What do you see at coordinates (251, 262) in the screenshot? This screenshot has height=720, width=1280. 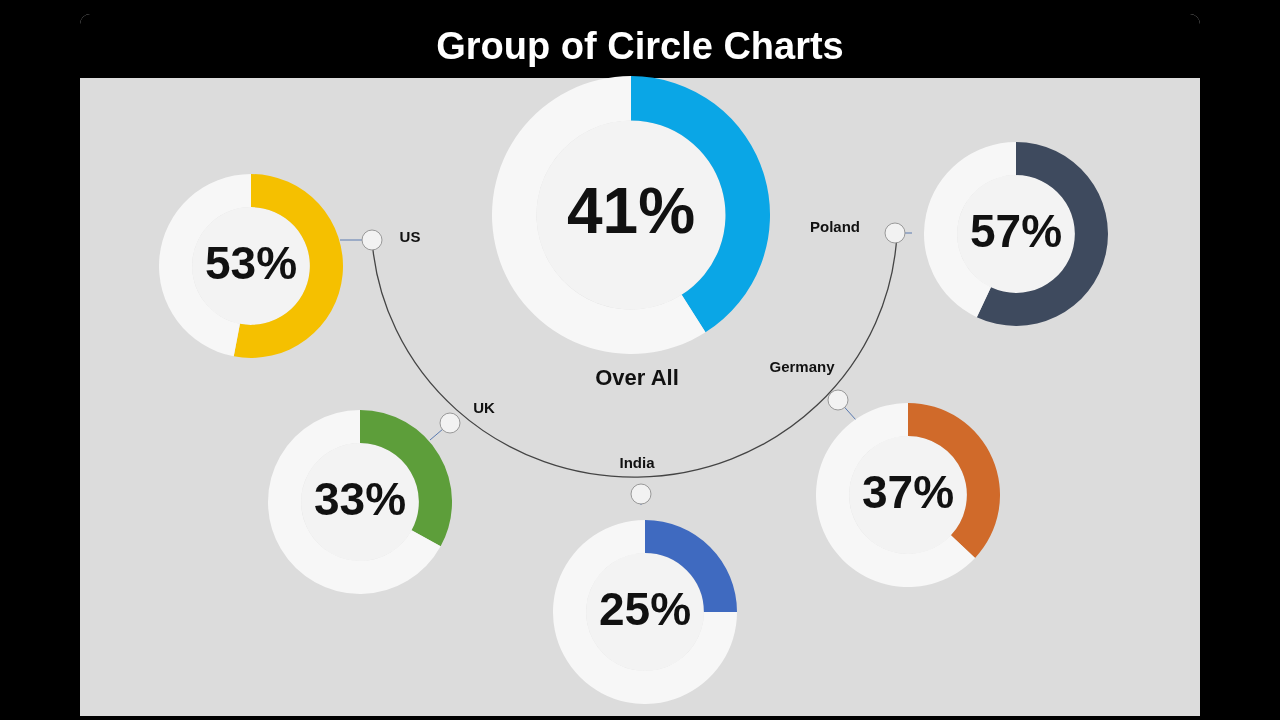 I see `data-label: 53%` at bounding box center [251, 262].